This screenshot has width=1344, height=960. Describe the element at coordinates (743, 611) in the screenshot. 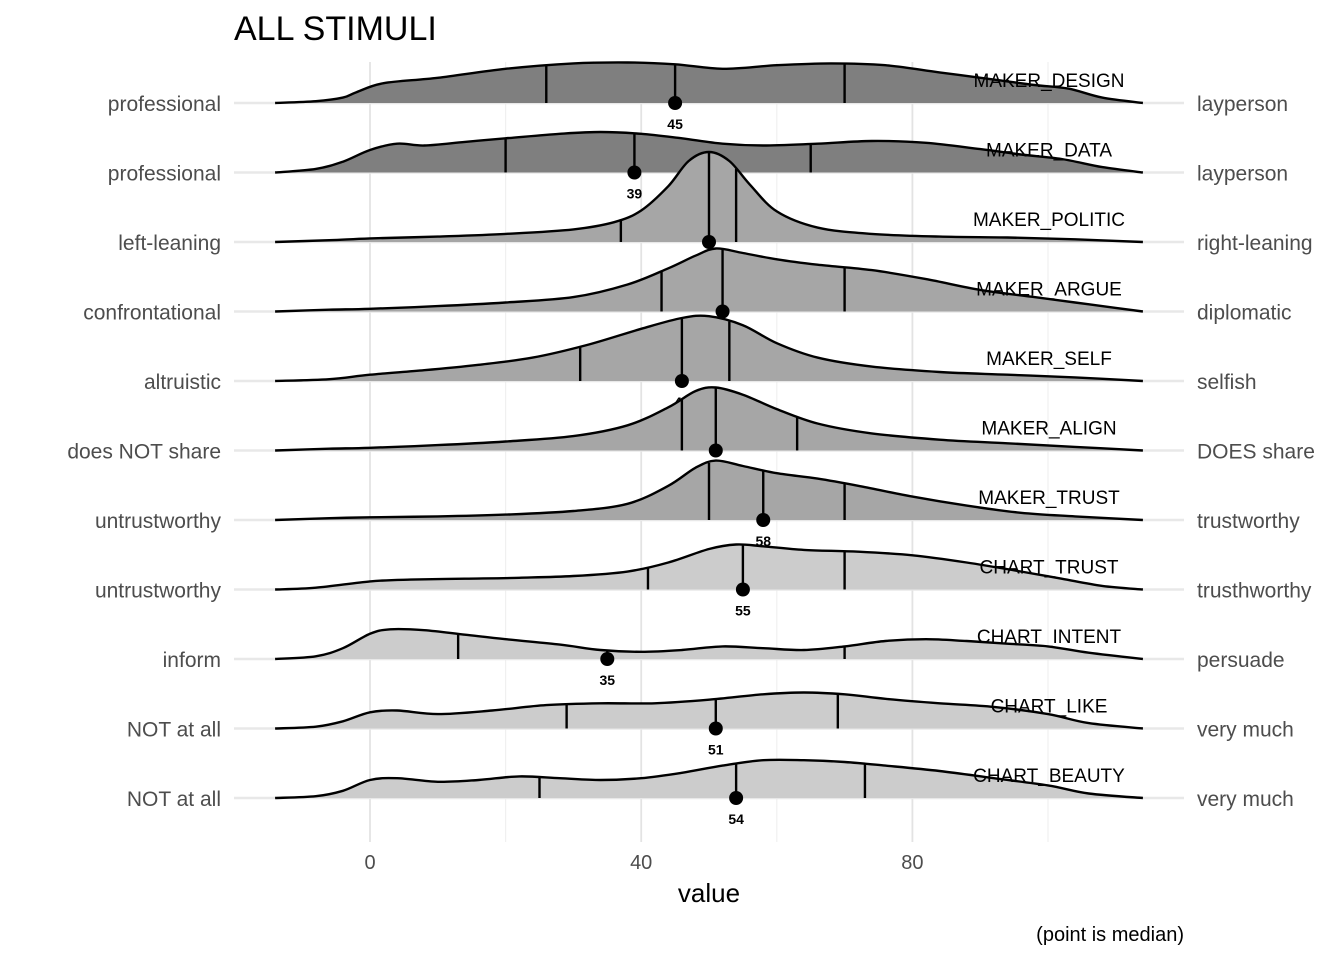

I see `median-label: 55` at that location.